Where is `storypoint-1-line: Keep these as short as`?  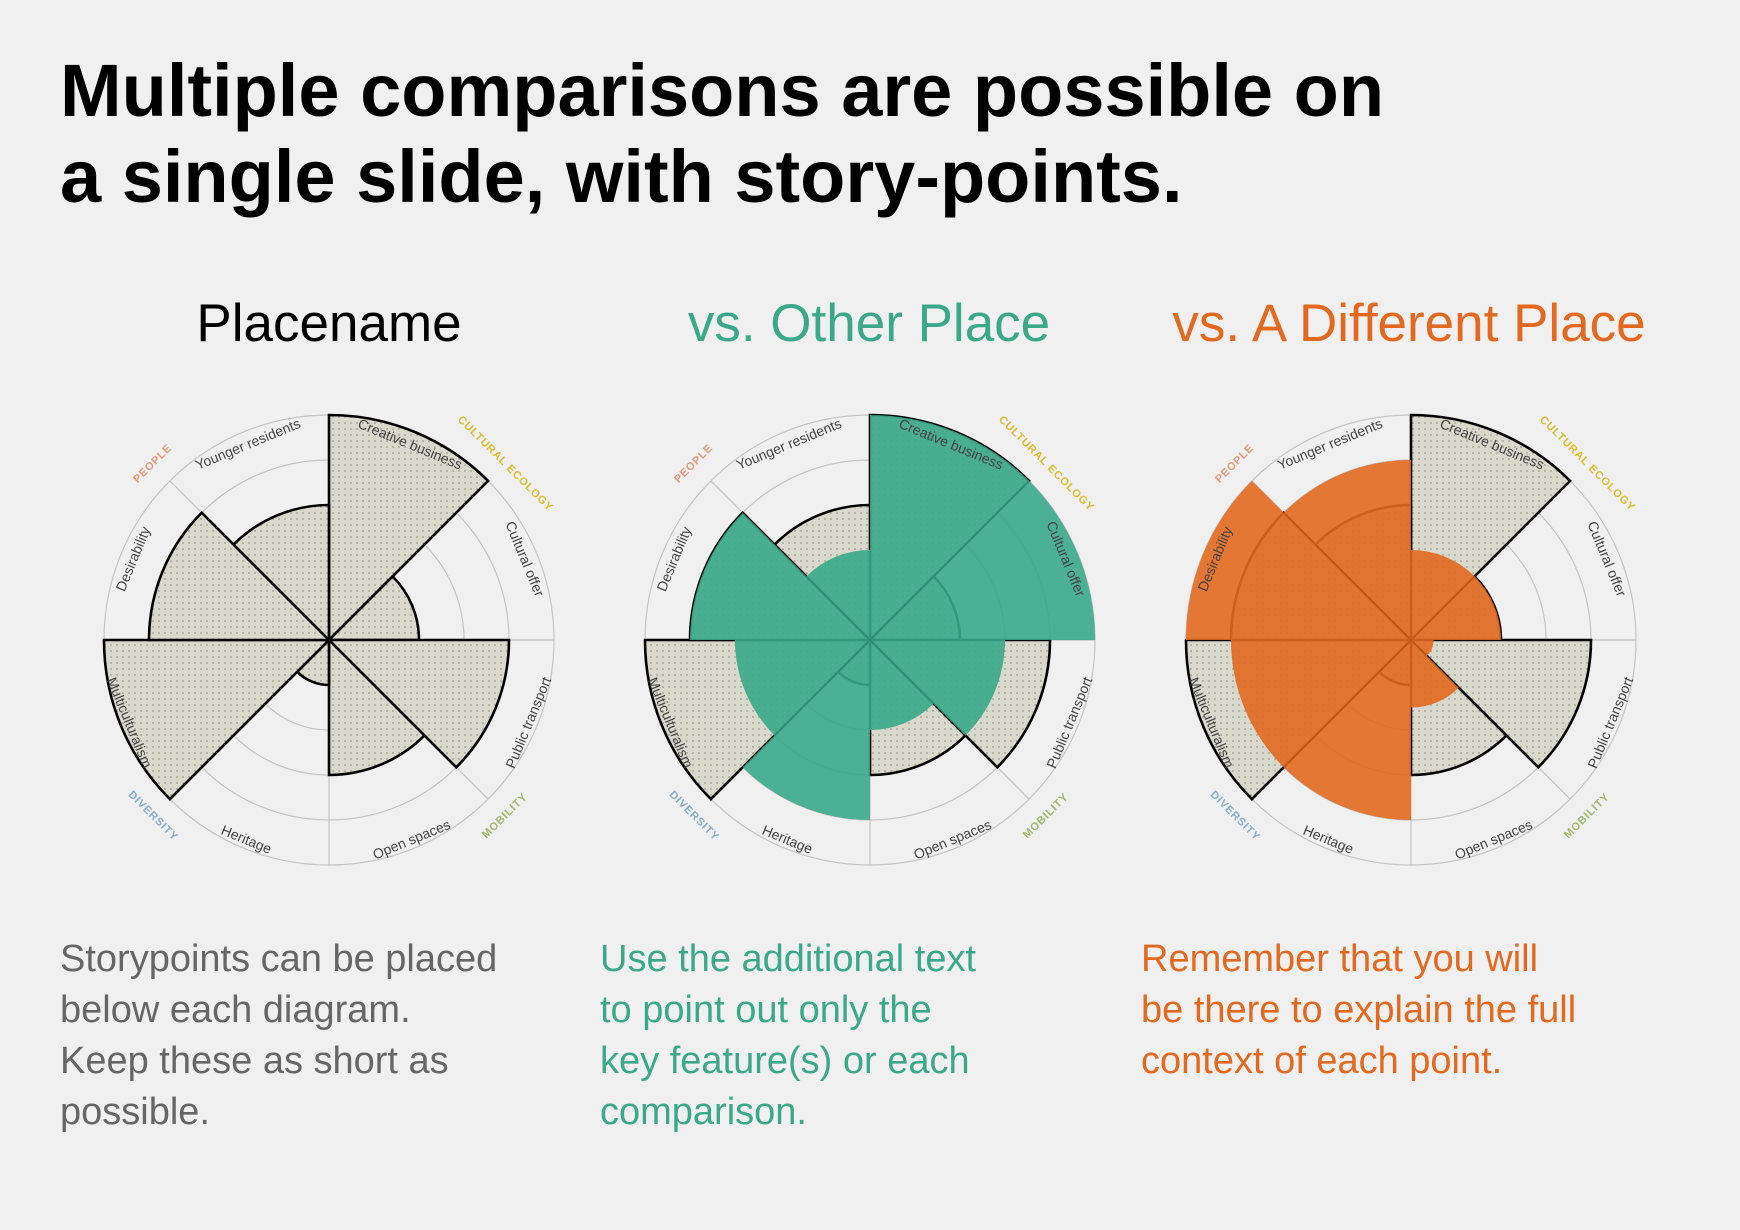
storypoint-1-line: Keep these as short as is located at coordinates (254, 1061).